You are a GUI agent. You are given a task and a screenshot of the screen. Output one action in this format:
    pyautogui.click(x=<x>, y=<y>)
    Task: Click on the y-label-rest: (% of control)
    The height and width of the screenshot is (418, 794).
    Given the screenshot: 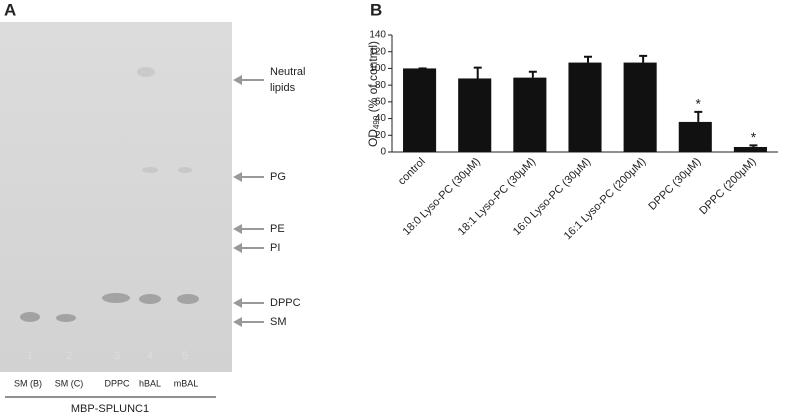 What is the action you would take?
    pyautogui.click(x=373, y=78)
    